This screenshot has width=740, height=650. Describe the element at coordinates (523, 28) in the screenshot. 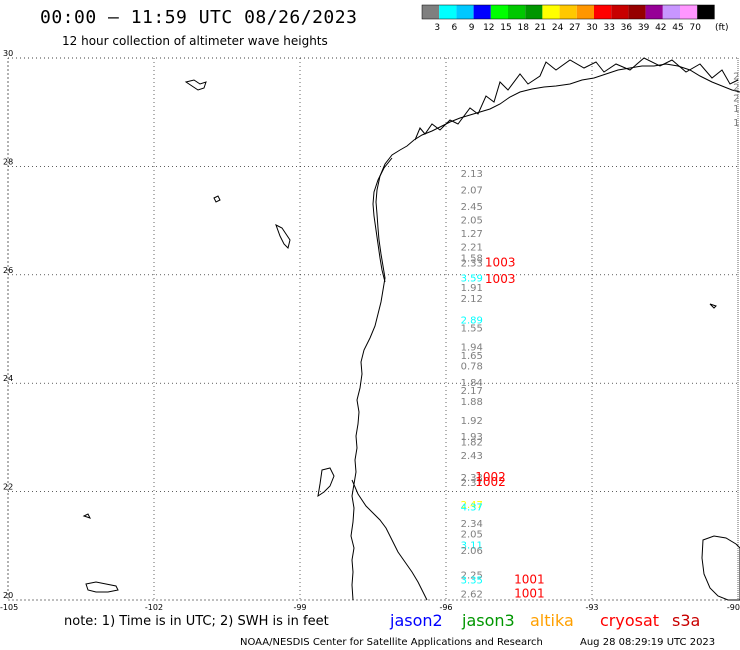

I see `legend-label: 18` at that location.